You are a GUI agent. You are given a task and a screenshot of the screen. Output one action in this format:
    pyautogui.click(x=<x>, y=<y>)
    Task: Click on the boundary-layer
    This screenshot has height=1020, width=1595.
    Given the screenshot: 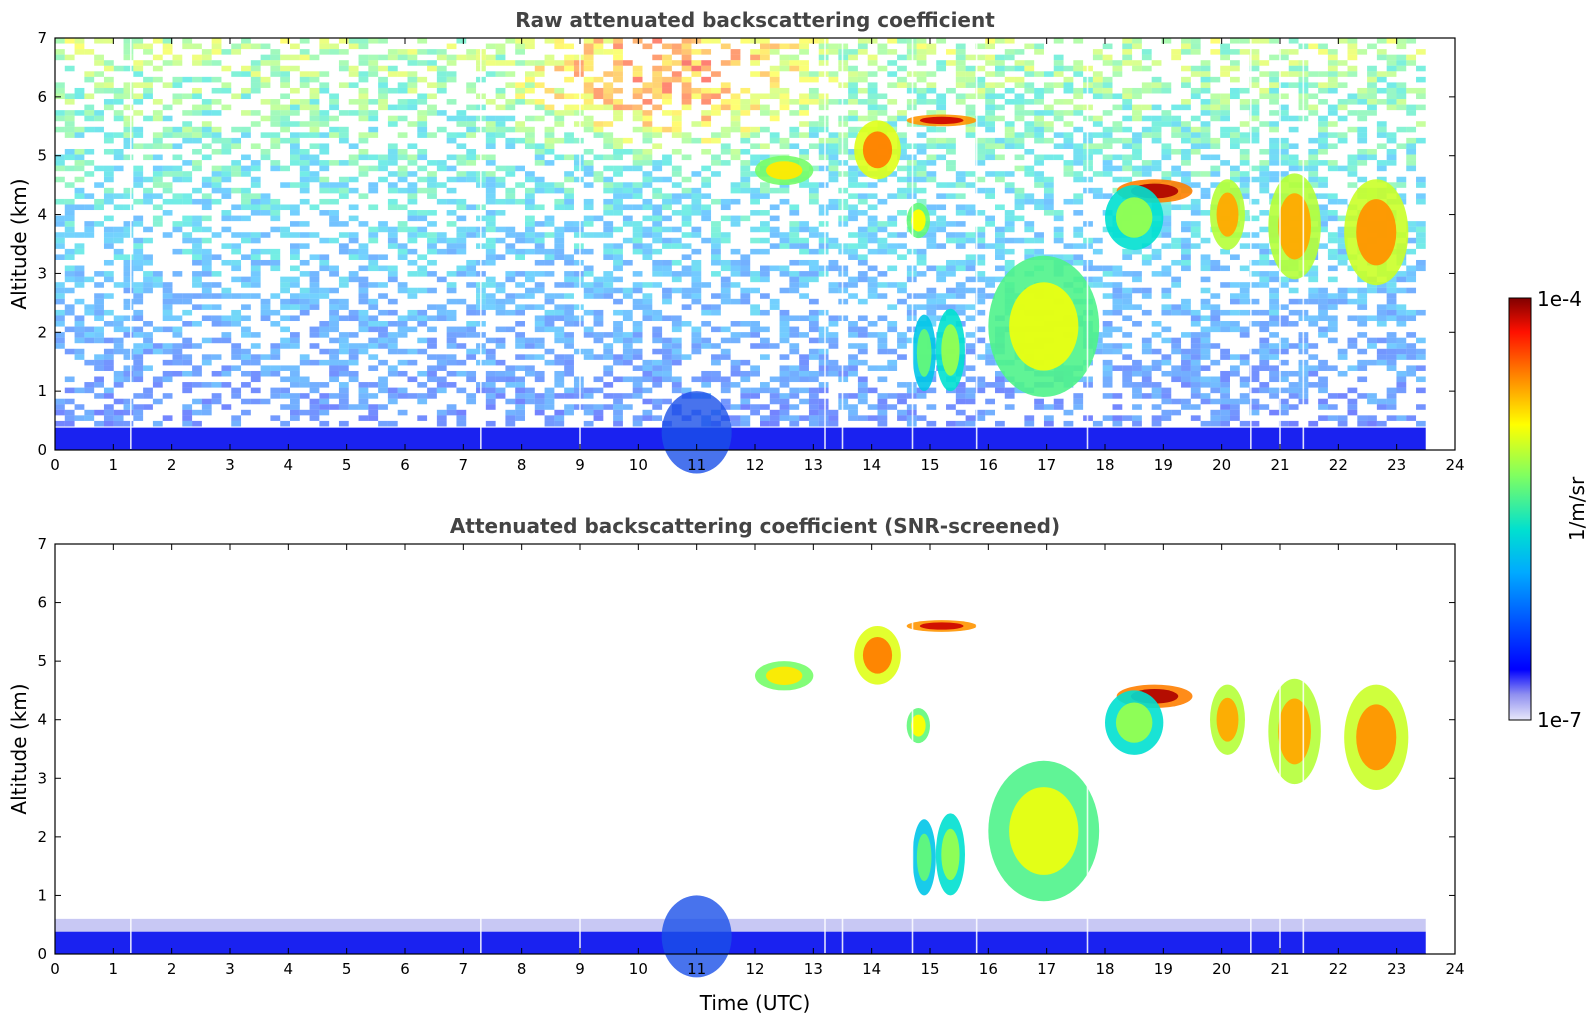 What is the action you would take?
    pyautogui.click(x=740, y=438)
    